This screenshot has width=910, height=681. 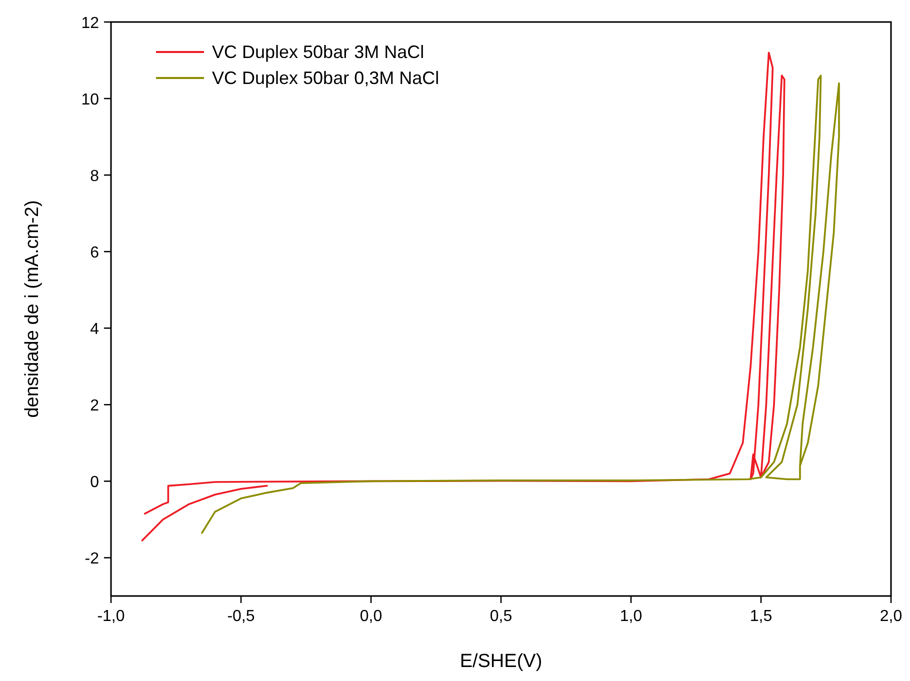 What do you see at coordinates (32, 309) in the screenshot?
I see `y-axis-title: densidade de i (mA.cm-2)` at bounding box center [32, 309].